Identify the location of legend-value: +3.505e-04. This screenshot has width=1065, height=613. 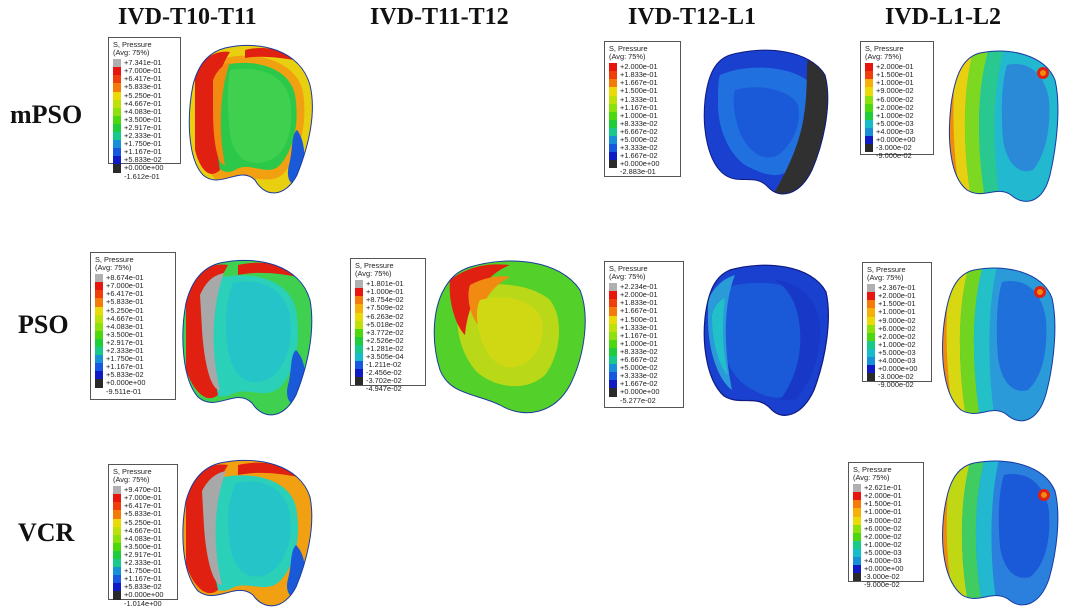
(385, 357).